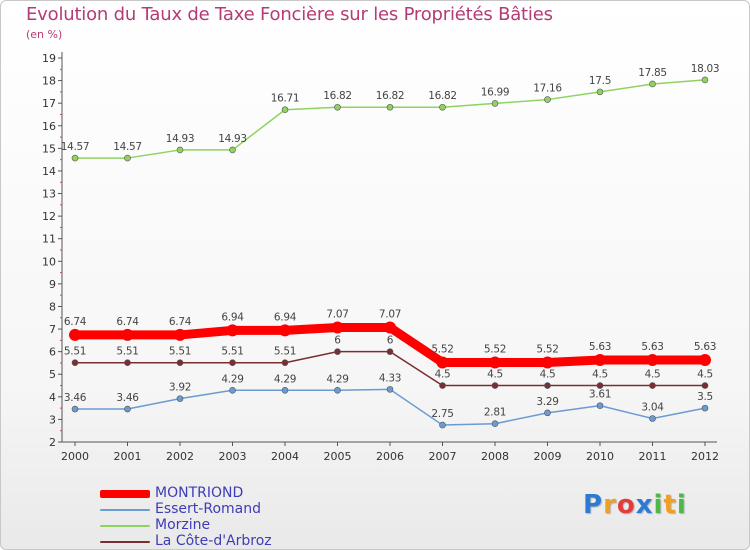 The image size is (750, 550). I want to click on proxiti-logo: Proxiti, so click(635, 505).